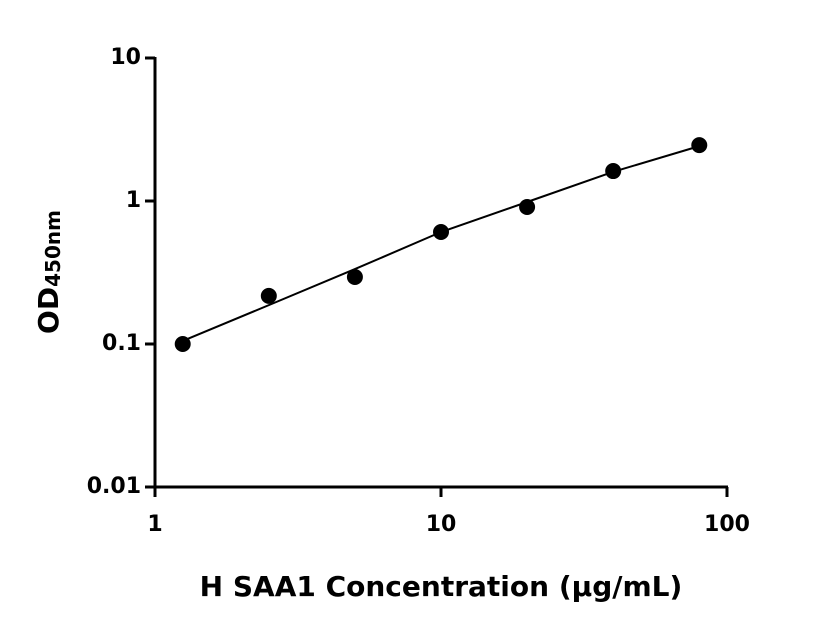 This screenshot has width=816, height=640. I want to click on y-tick-label: 0.1, so click(121, 343).